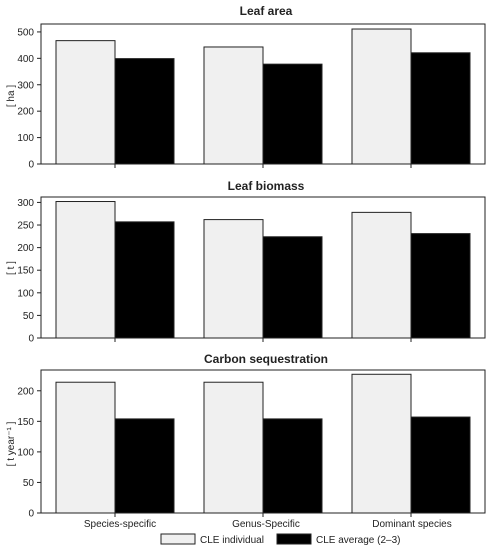  I want to click on y-tick-label: 250, so click(25, 226).